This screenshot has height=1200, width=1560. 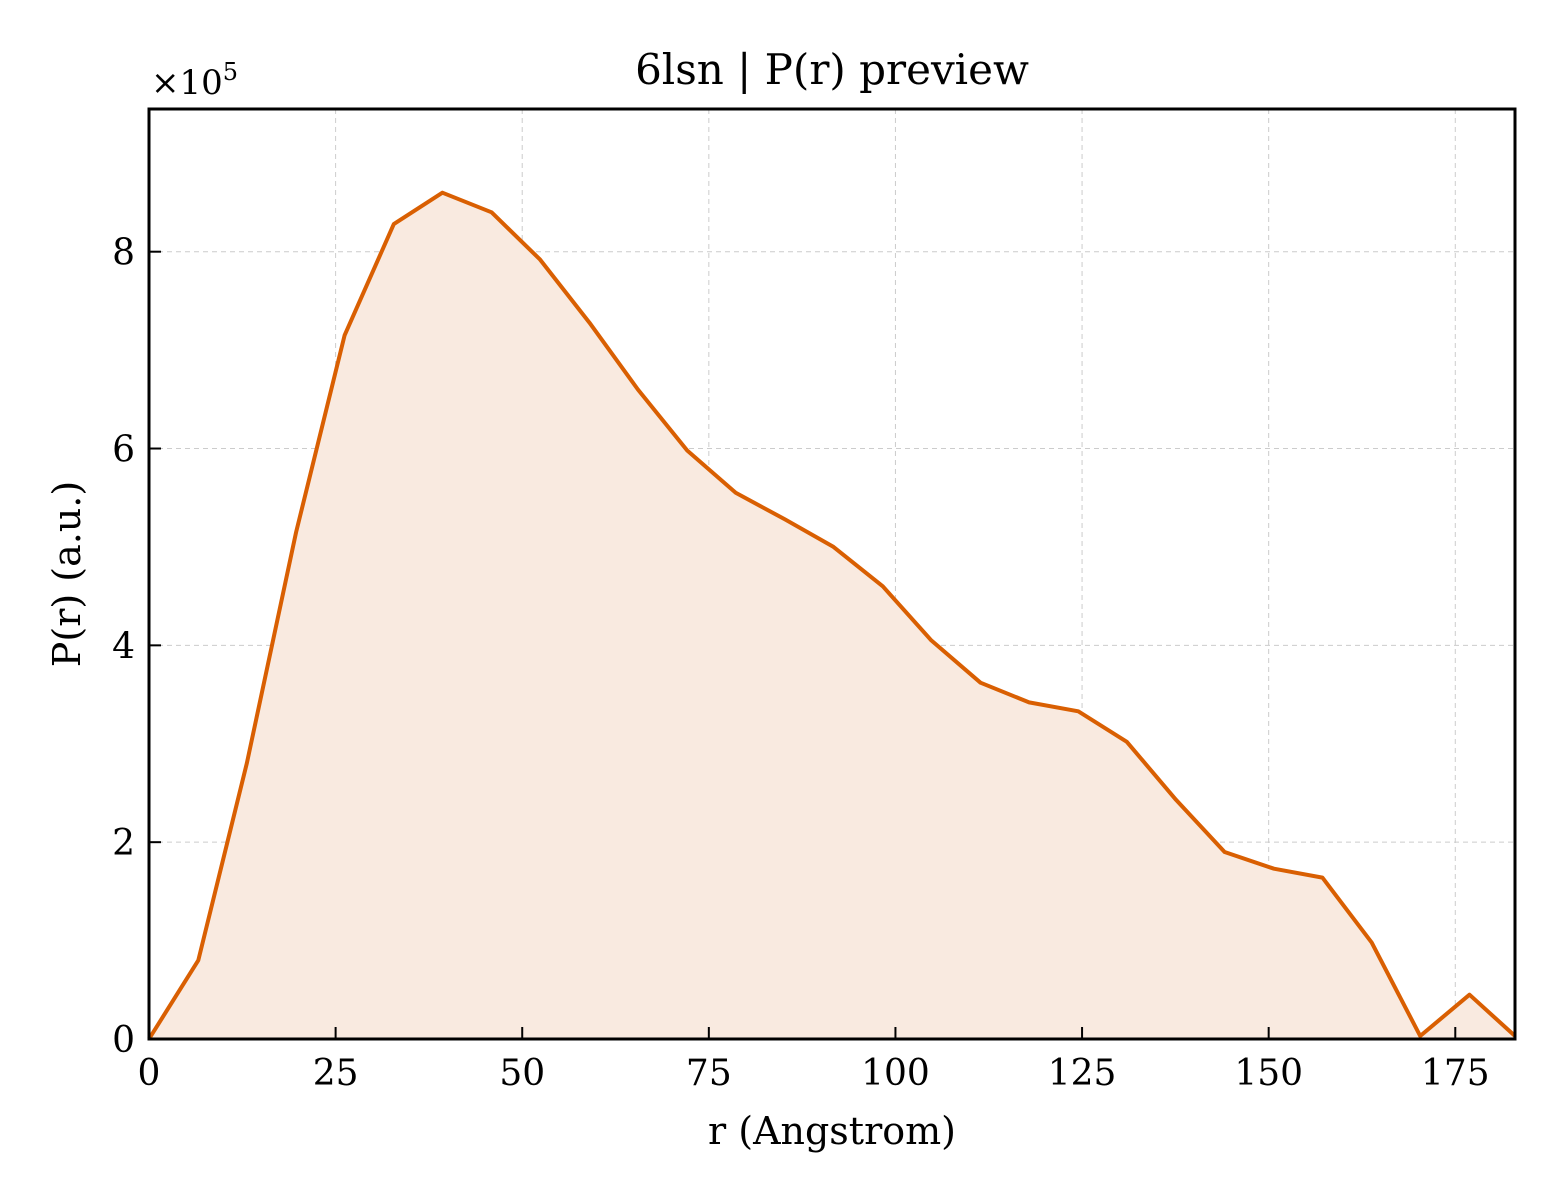 I want to click on y-tick-label-2: 4, so click(x=123, y=646).